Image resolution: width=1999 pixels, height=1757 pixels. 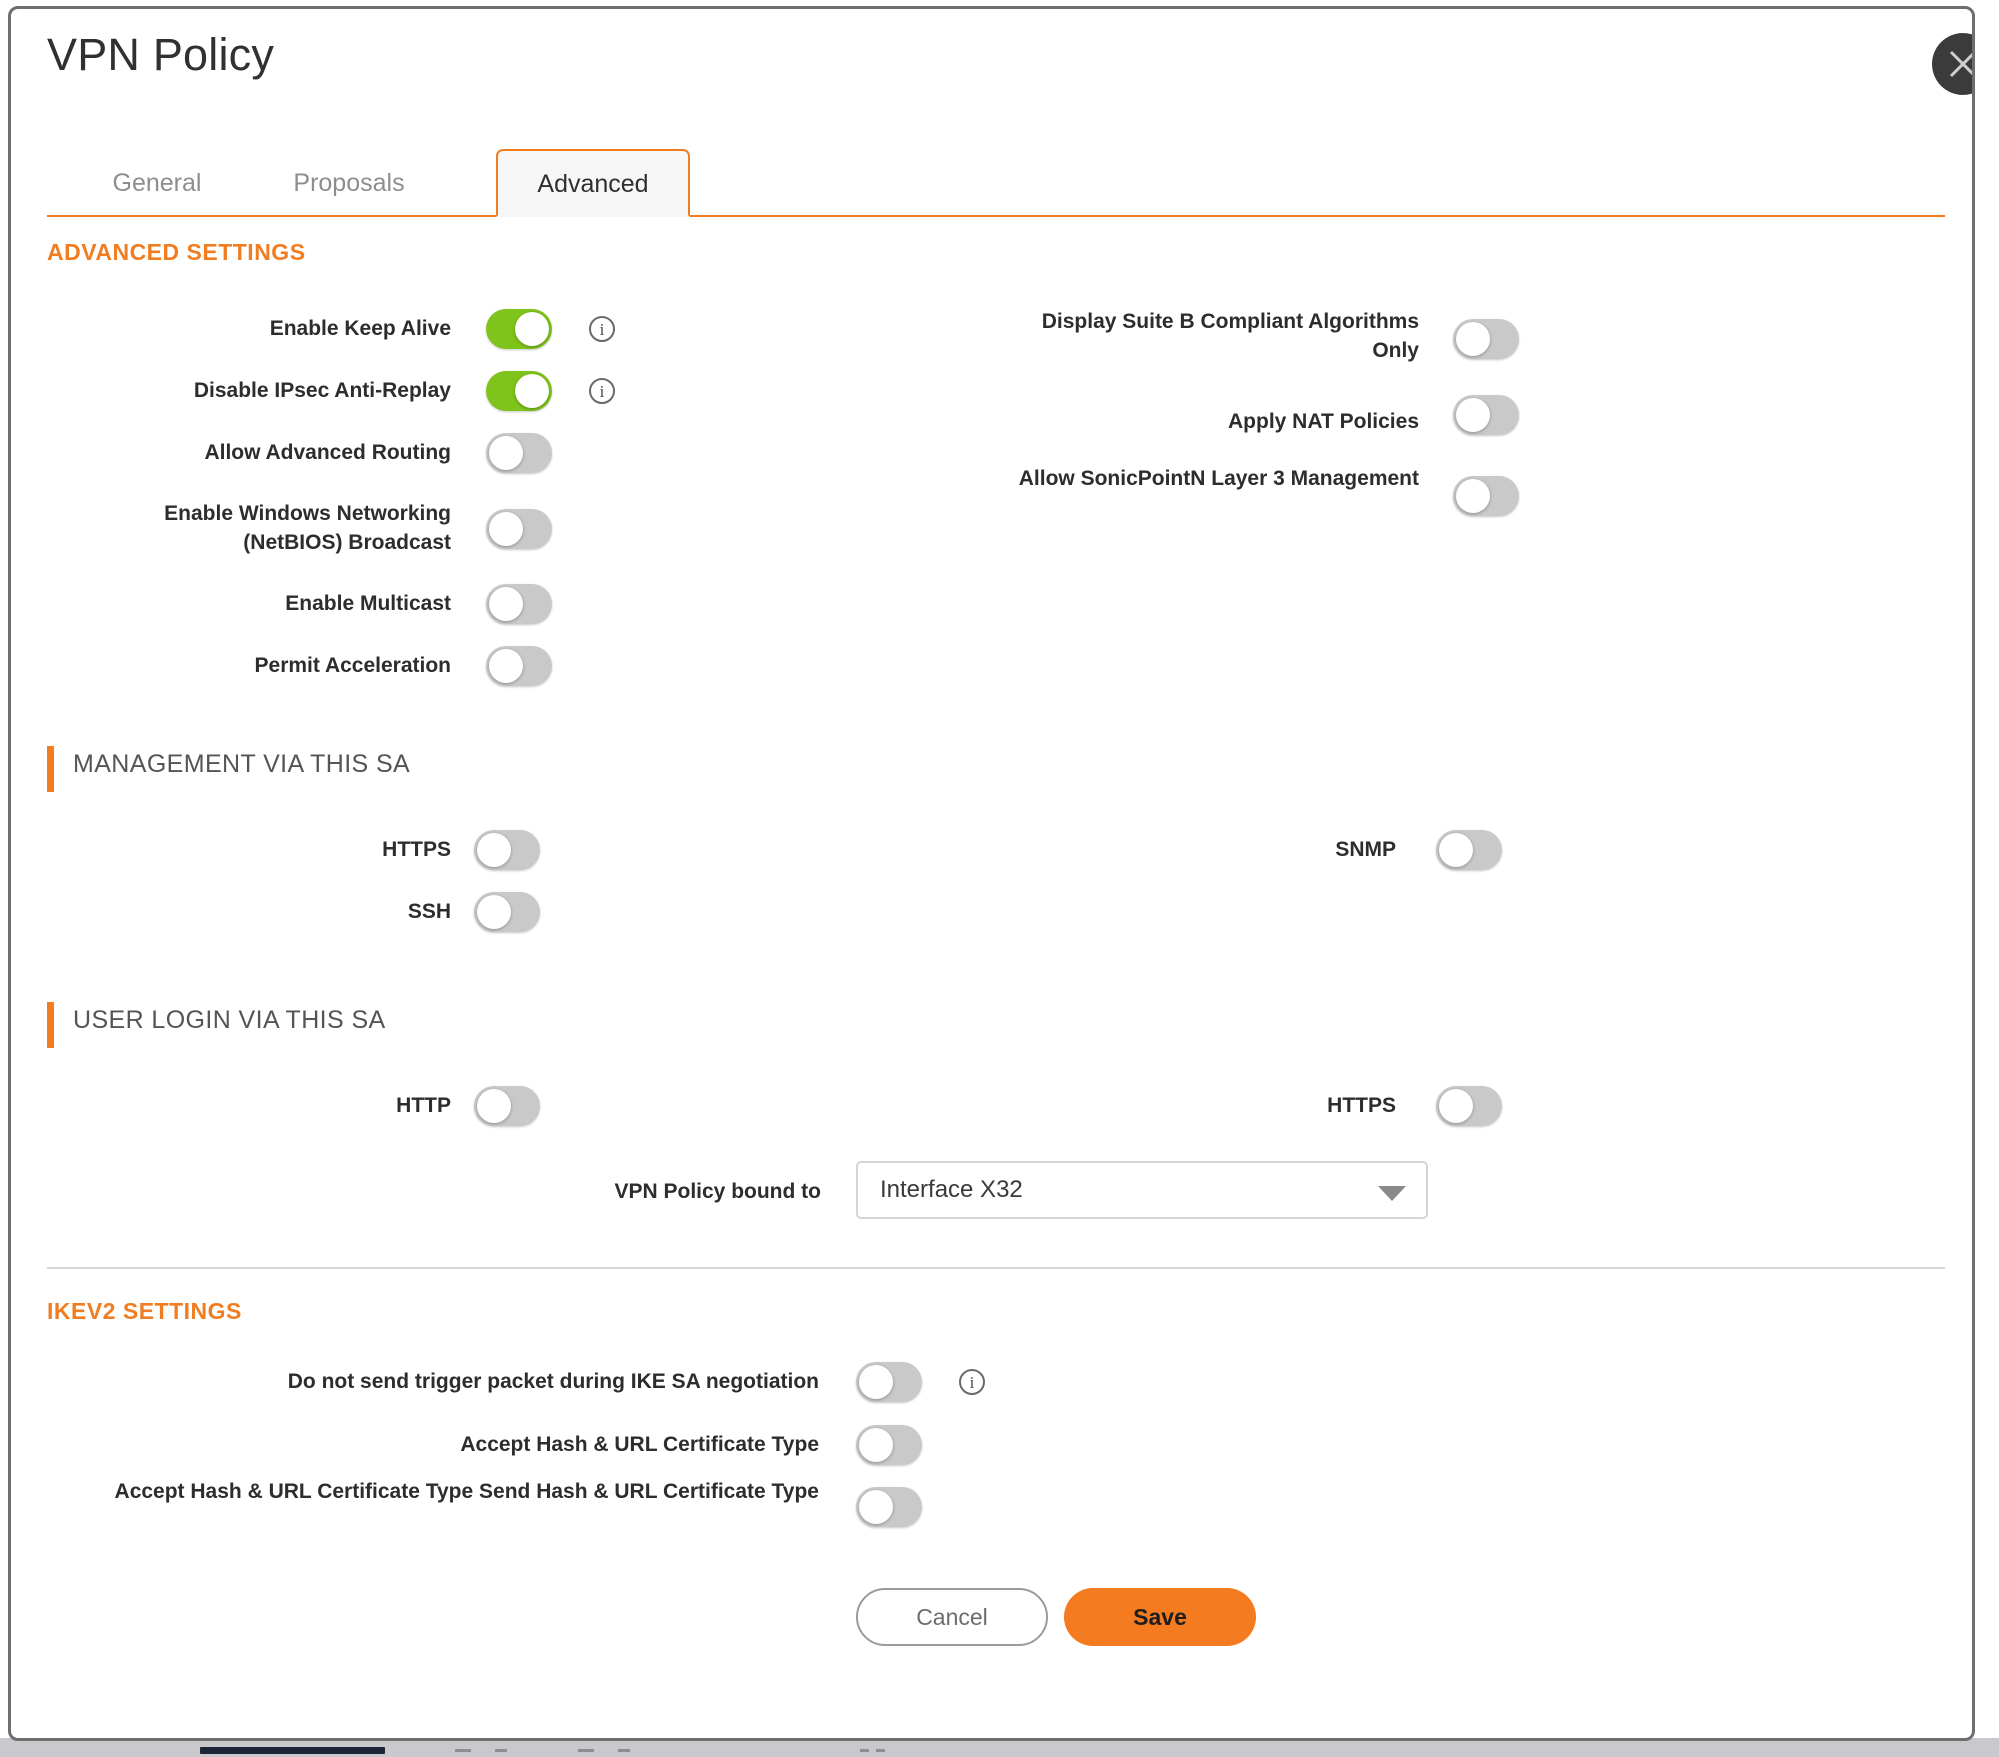 I want to click on select-vpn-policy-bound-to: Interface X32, so click(x=1142, y=1190).